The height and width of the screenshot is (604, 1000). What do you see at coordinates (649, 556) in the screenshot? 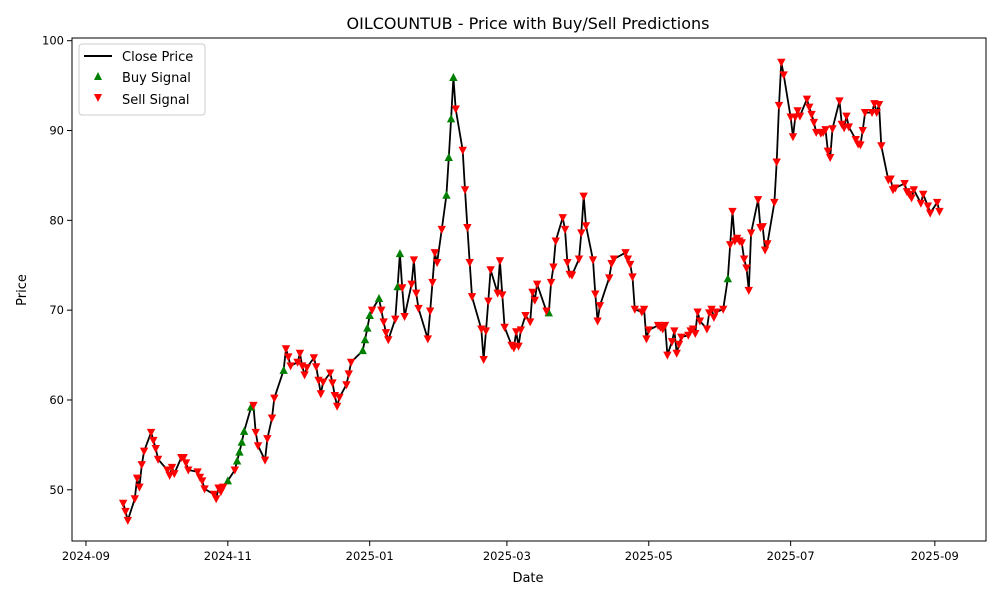
I see `x-tick-label: 2025-05` at bounding box center [649, 556].